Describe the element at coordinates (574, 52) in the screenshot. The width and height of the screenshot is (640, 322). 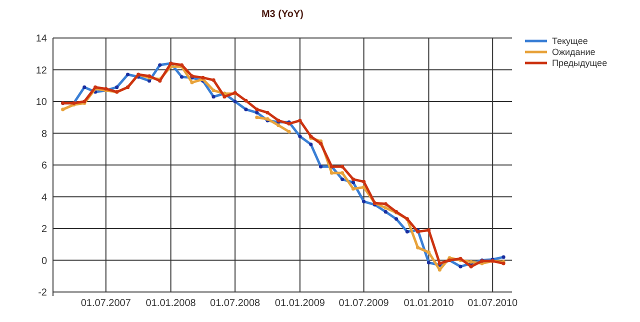
I see `legend-label: Ожидание` at that location.